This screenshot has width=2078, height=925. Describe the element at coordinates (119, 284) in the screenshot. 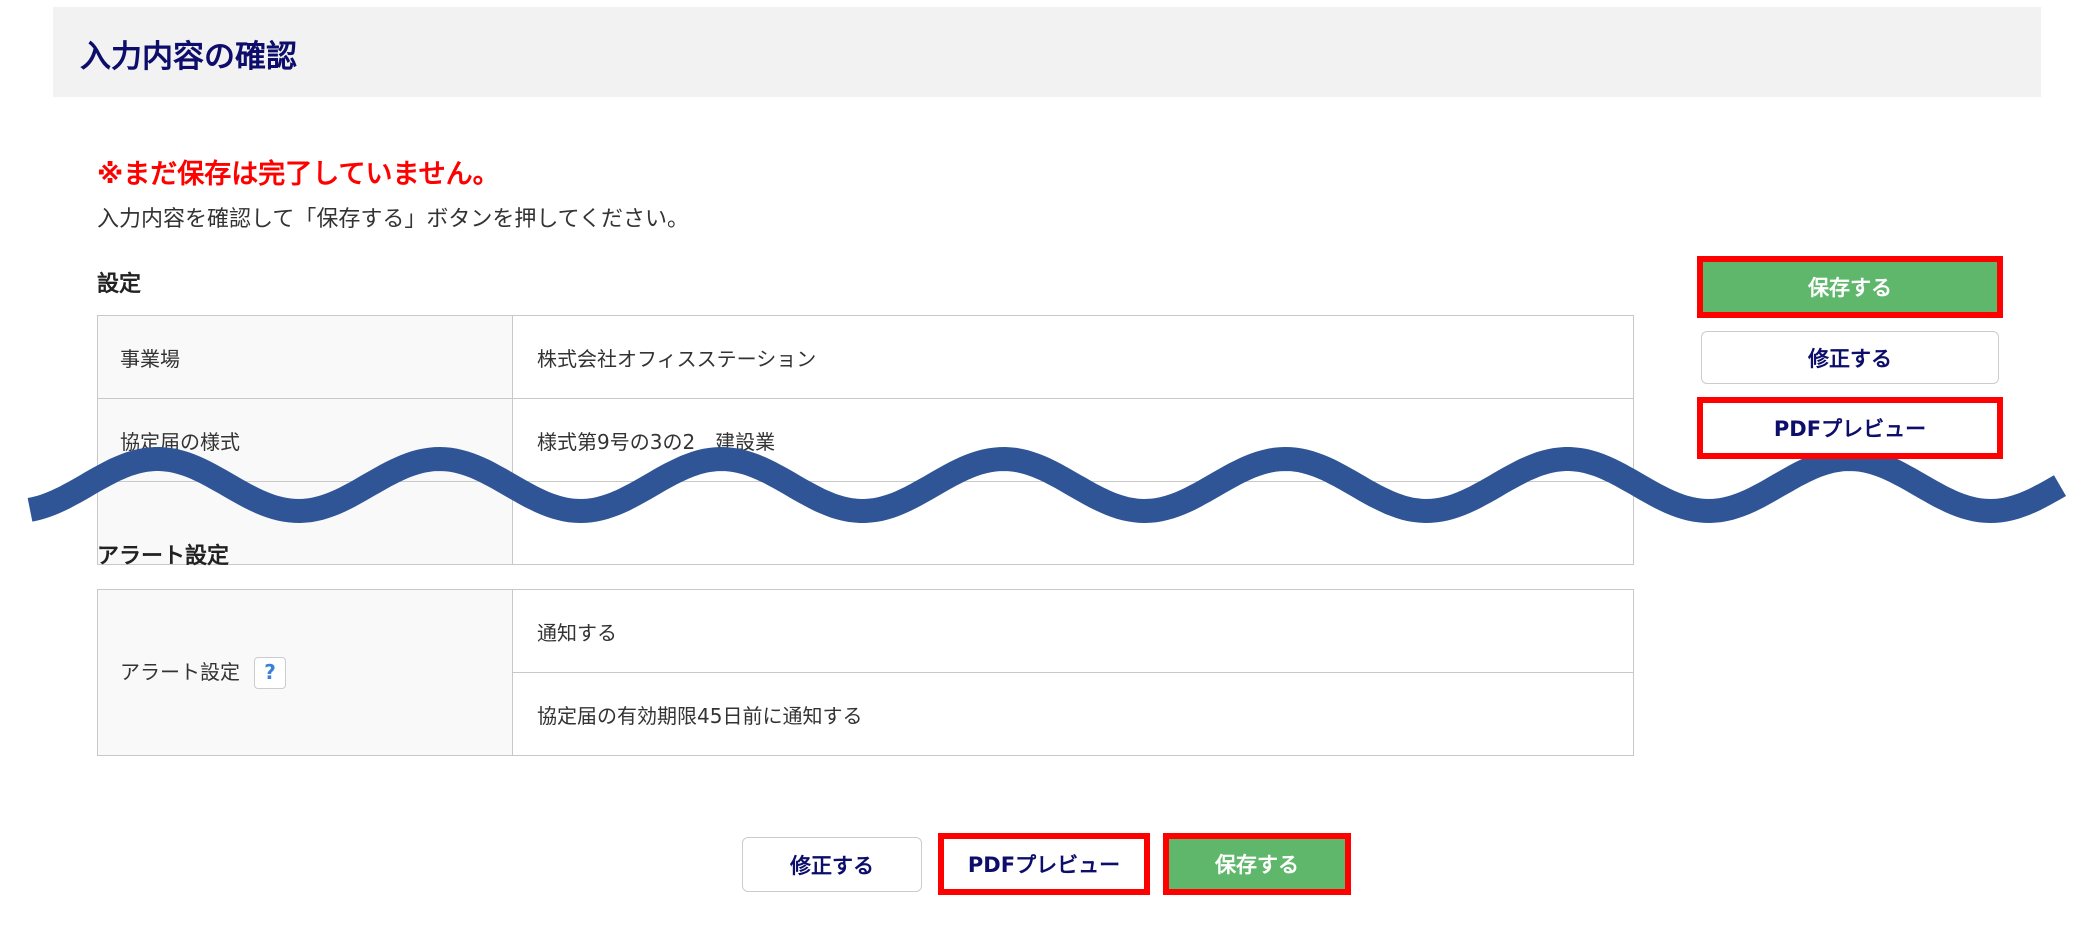

I see `section-heading-settings: 設定` at that location.